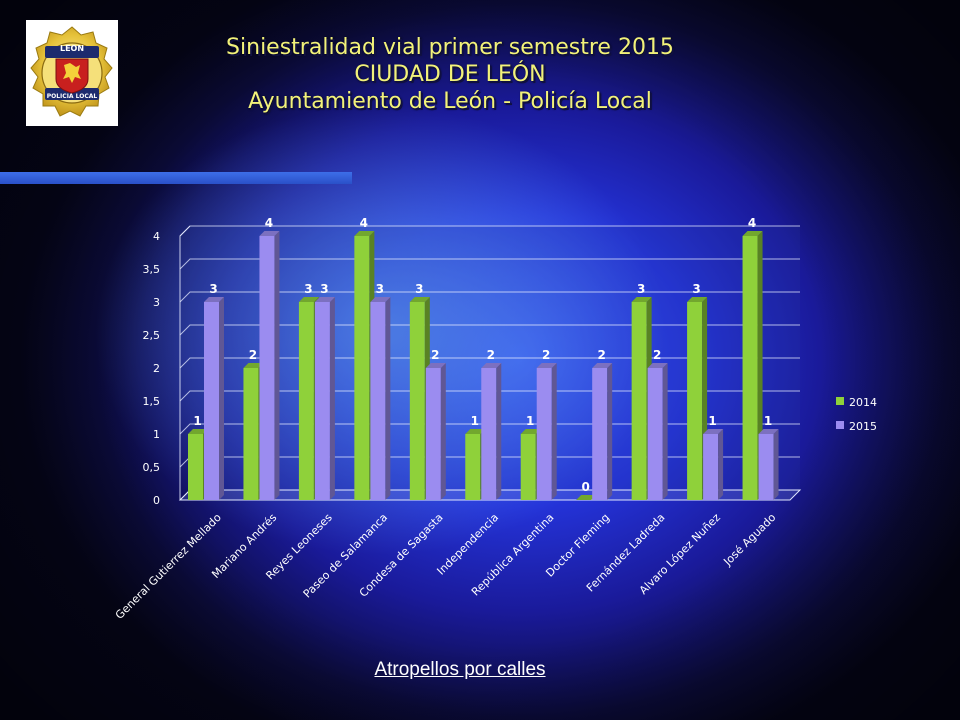  What do you see at coordinates (156, 500) in the screenshot?
I see `y-tick-label: 0` at bounding box center [156, 500].